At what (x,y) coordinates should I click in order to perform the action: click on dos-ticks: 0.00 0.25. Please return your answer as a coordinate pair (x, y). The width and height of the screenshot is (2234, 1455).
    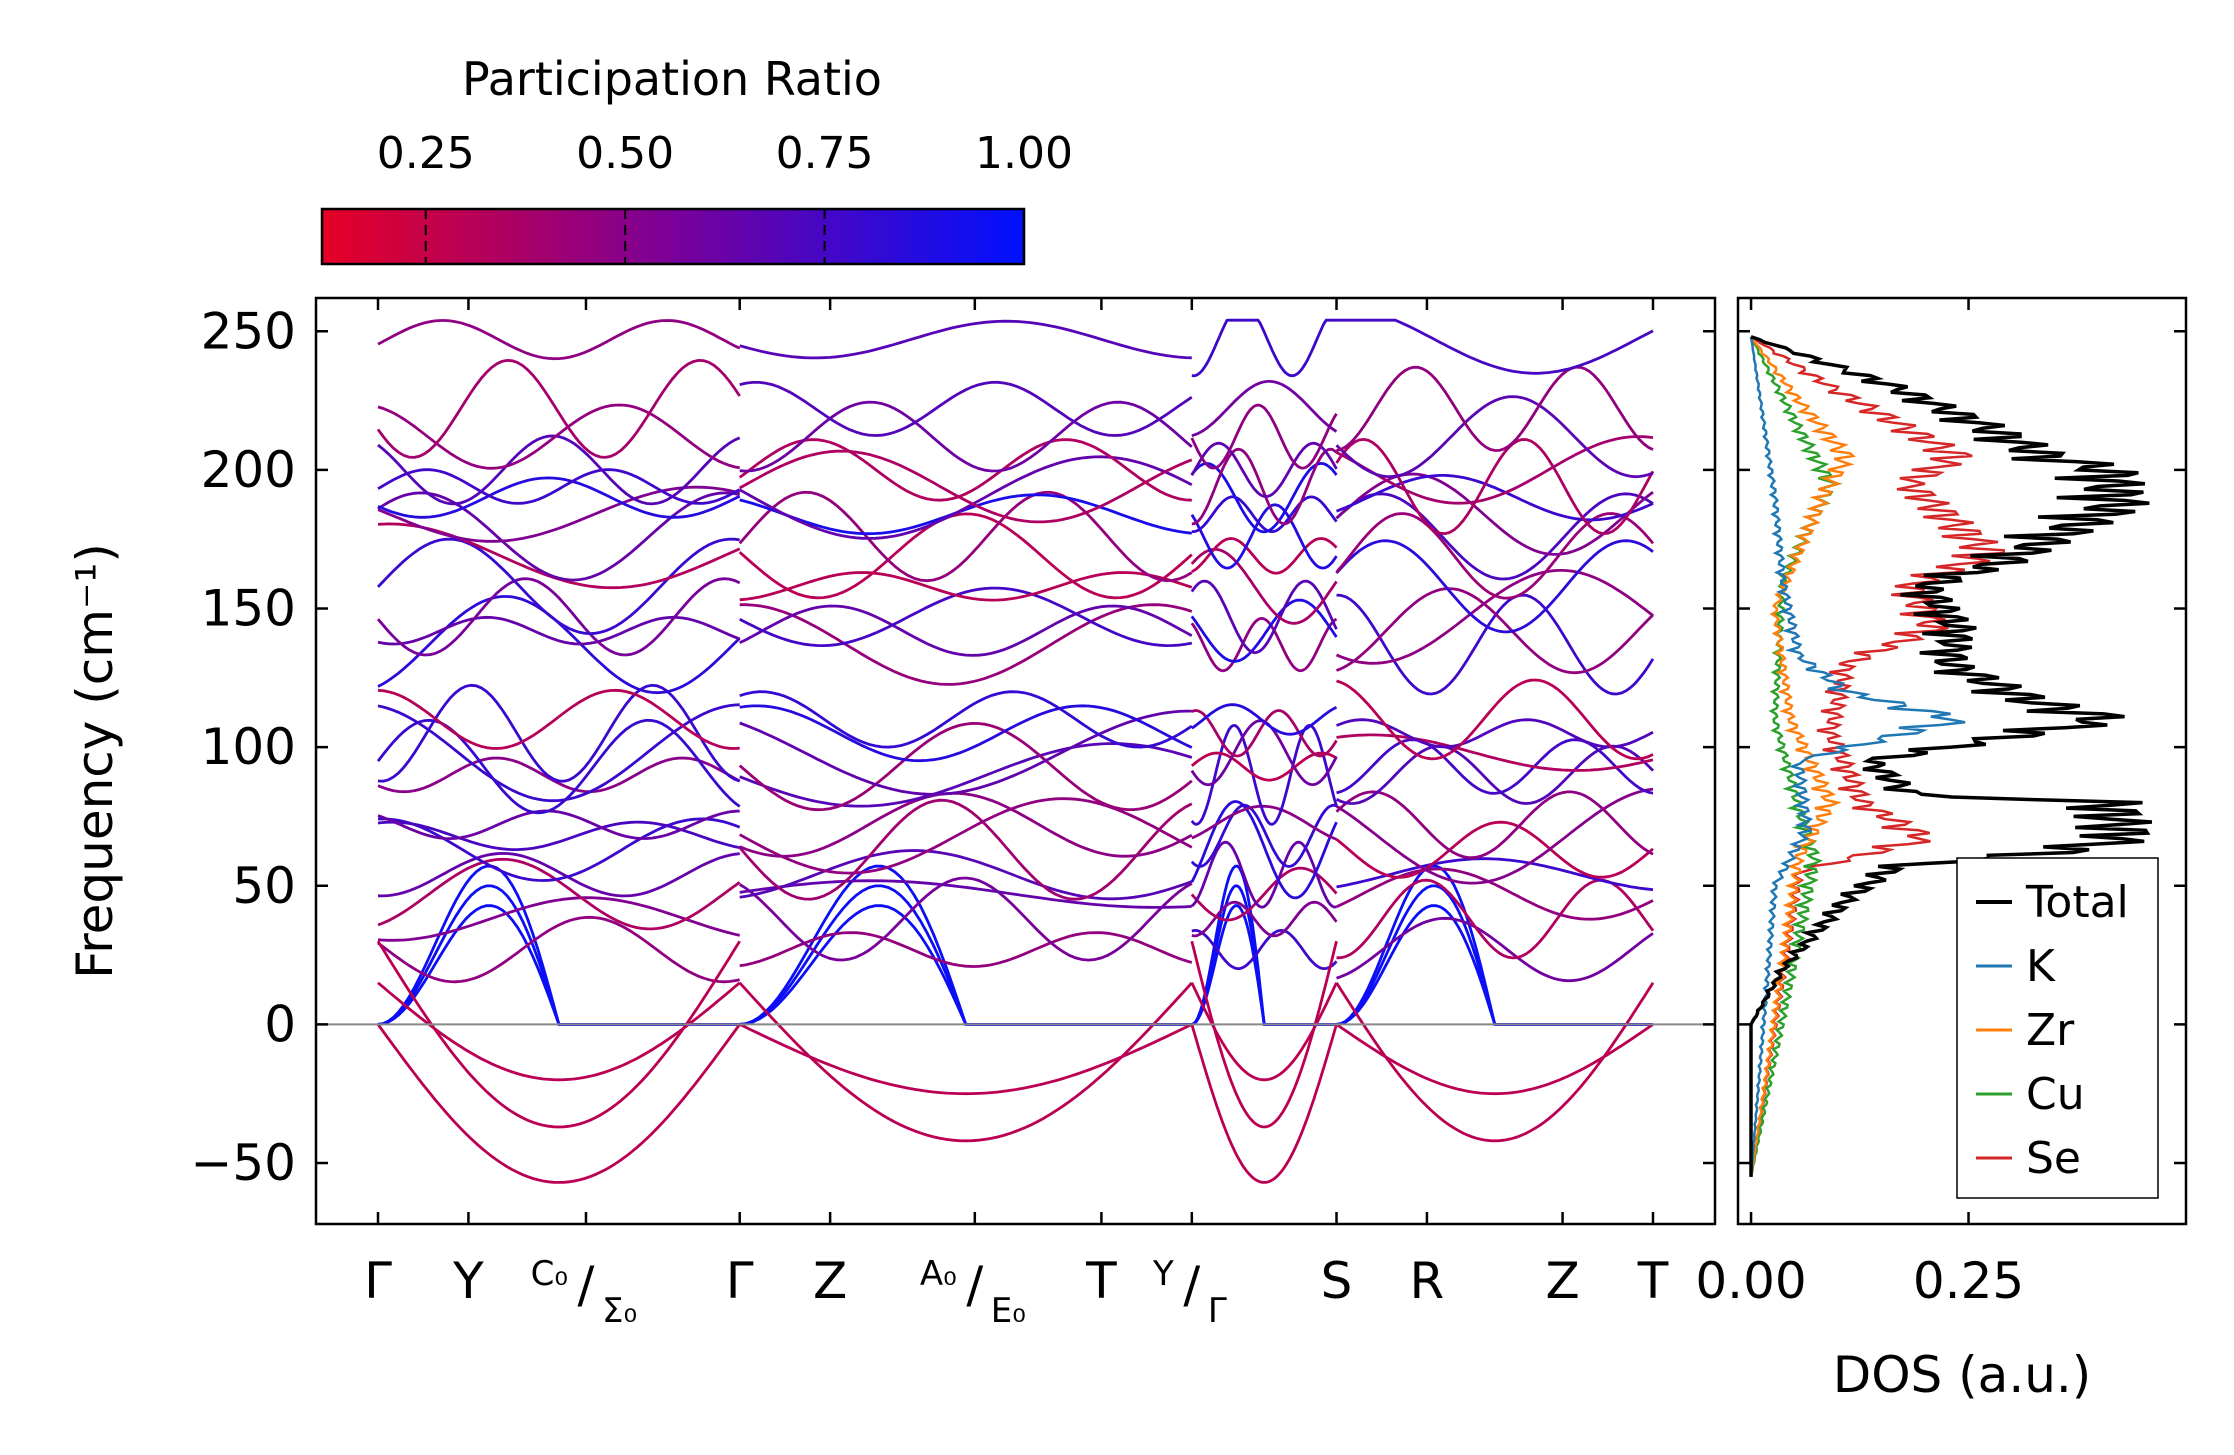
    Looking at the image, I should click on (1859, 804).